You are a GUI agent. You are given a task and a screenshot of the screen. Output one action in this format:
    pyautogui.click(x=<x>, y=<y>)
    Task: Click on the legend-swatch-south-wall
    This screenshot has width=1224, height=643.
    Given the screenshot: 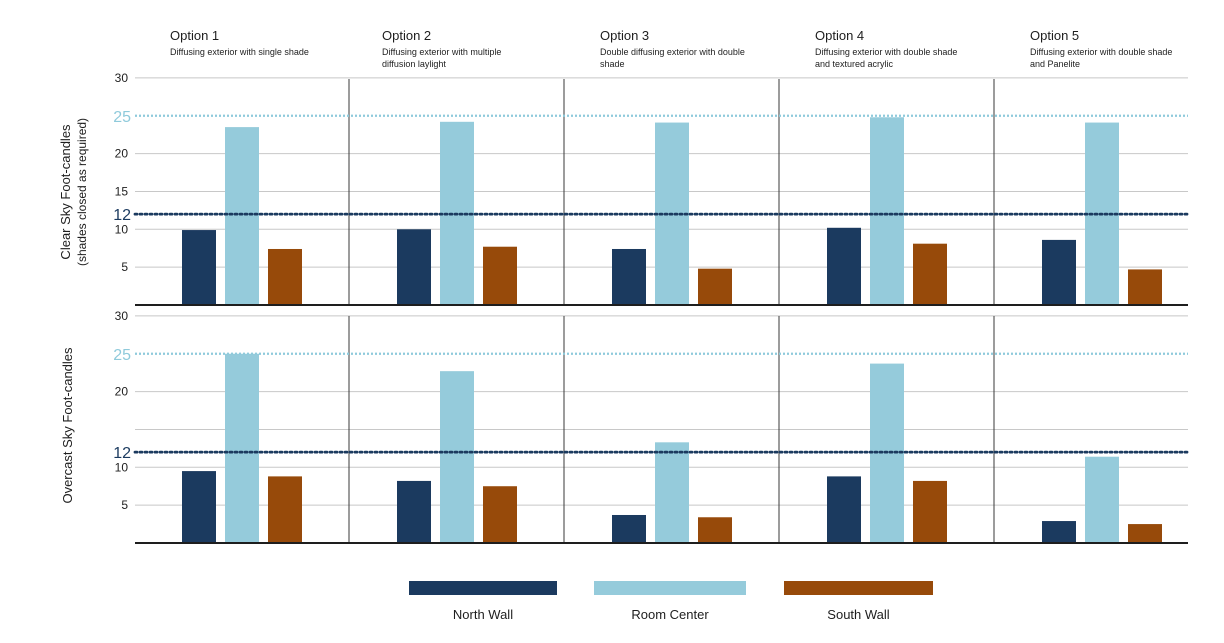 What is the action you would take?
    pyautogui.click(x=858, y=588)
    